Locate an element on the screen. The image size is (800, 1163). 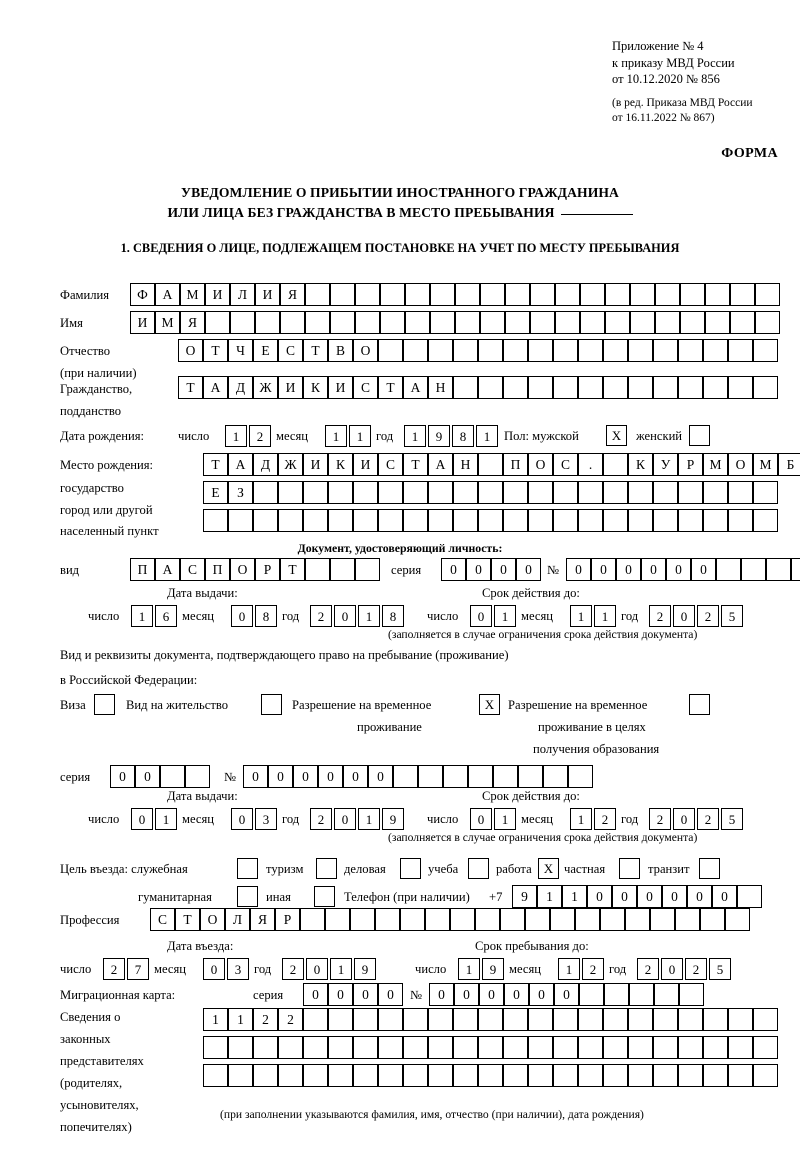
char-cell: Я is located at coordinates (292, 294).